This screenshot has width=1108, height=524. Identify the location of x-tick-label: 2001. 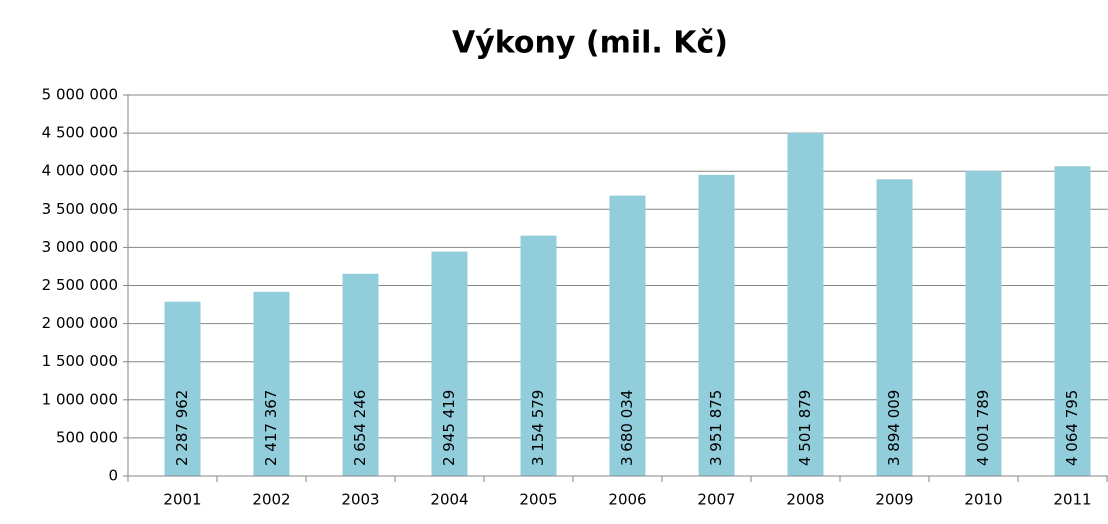
(182, 500).